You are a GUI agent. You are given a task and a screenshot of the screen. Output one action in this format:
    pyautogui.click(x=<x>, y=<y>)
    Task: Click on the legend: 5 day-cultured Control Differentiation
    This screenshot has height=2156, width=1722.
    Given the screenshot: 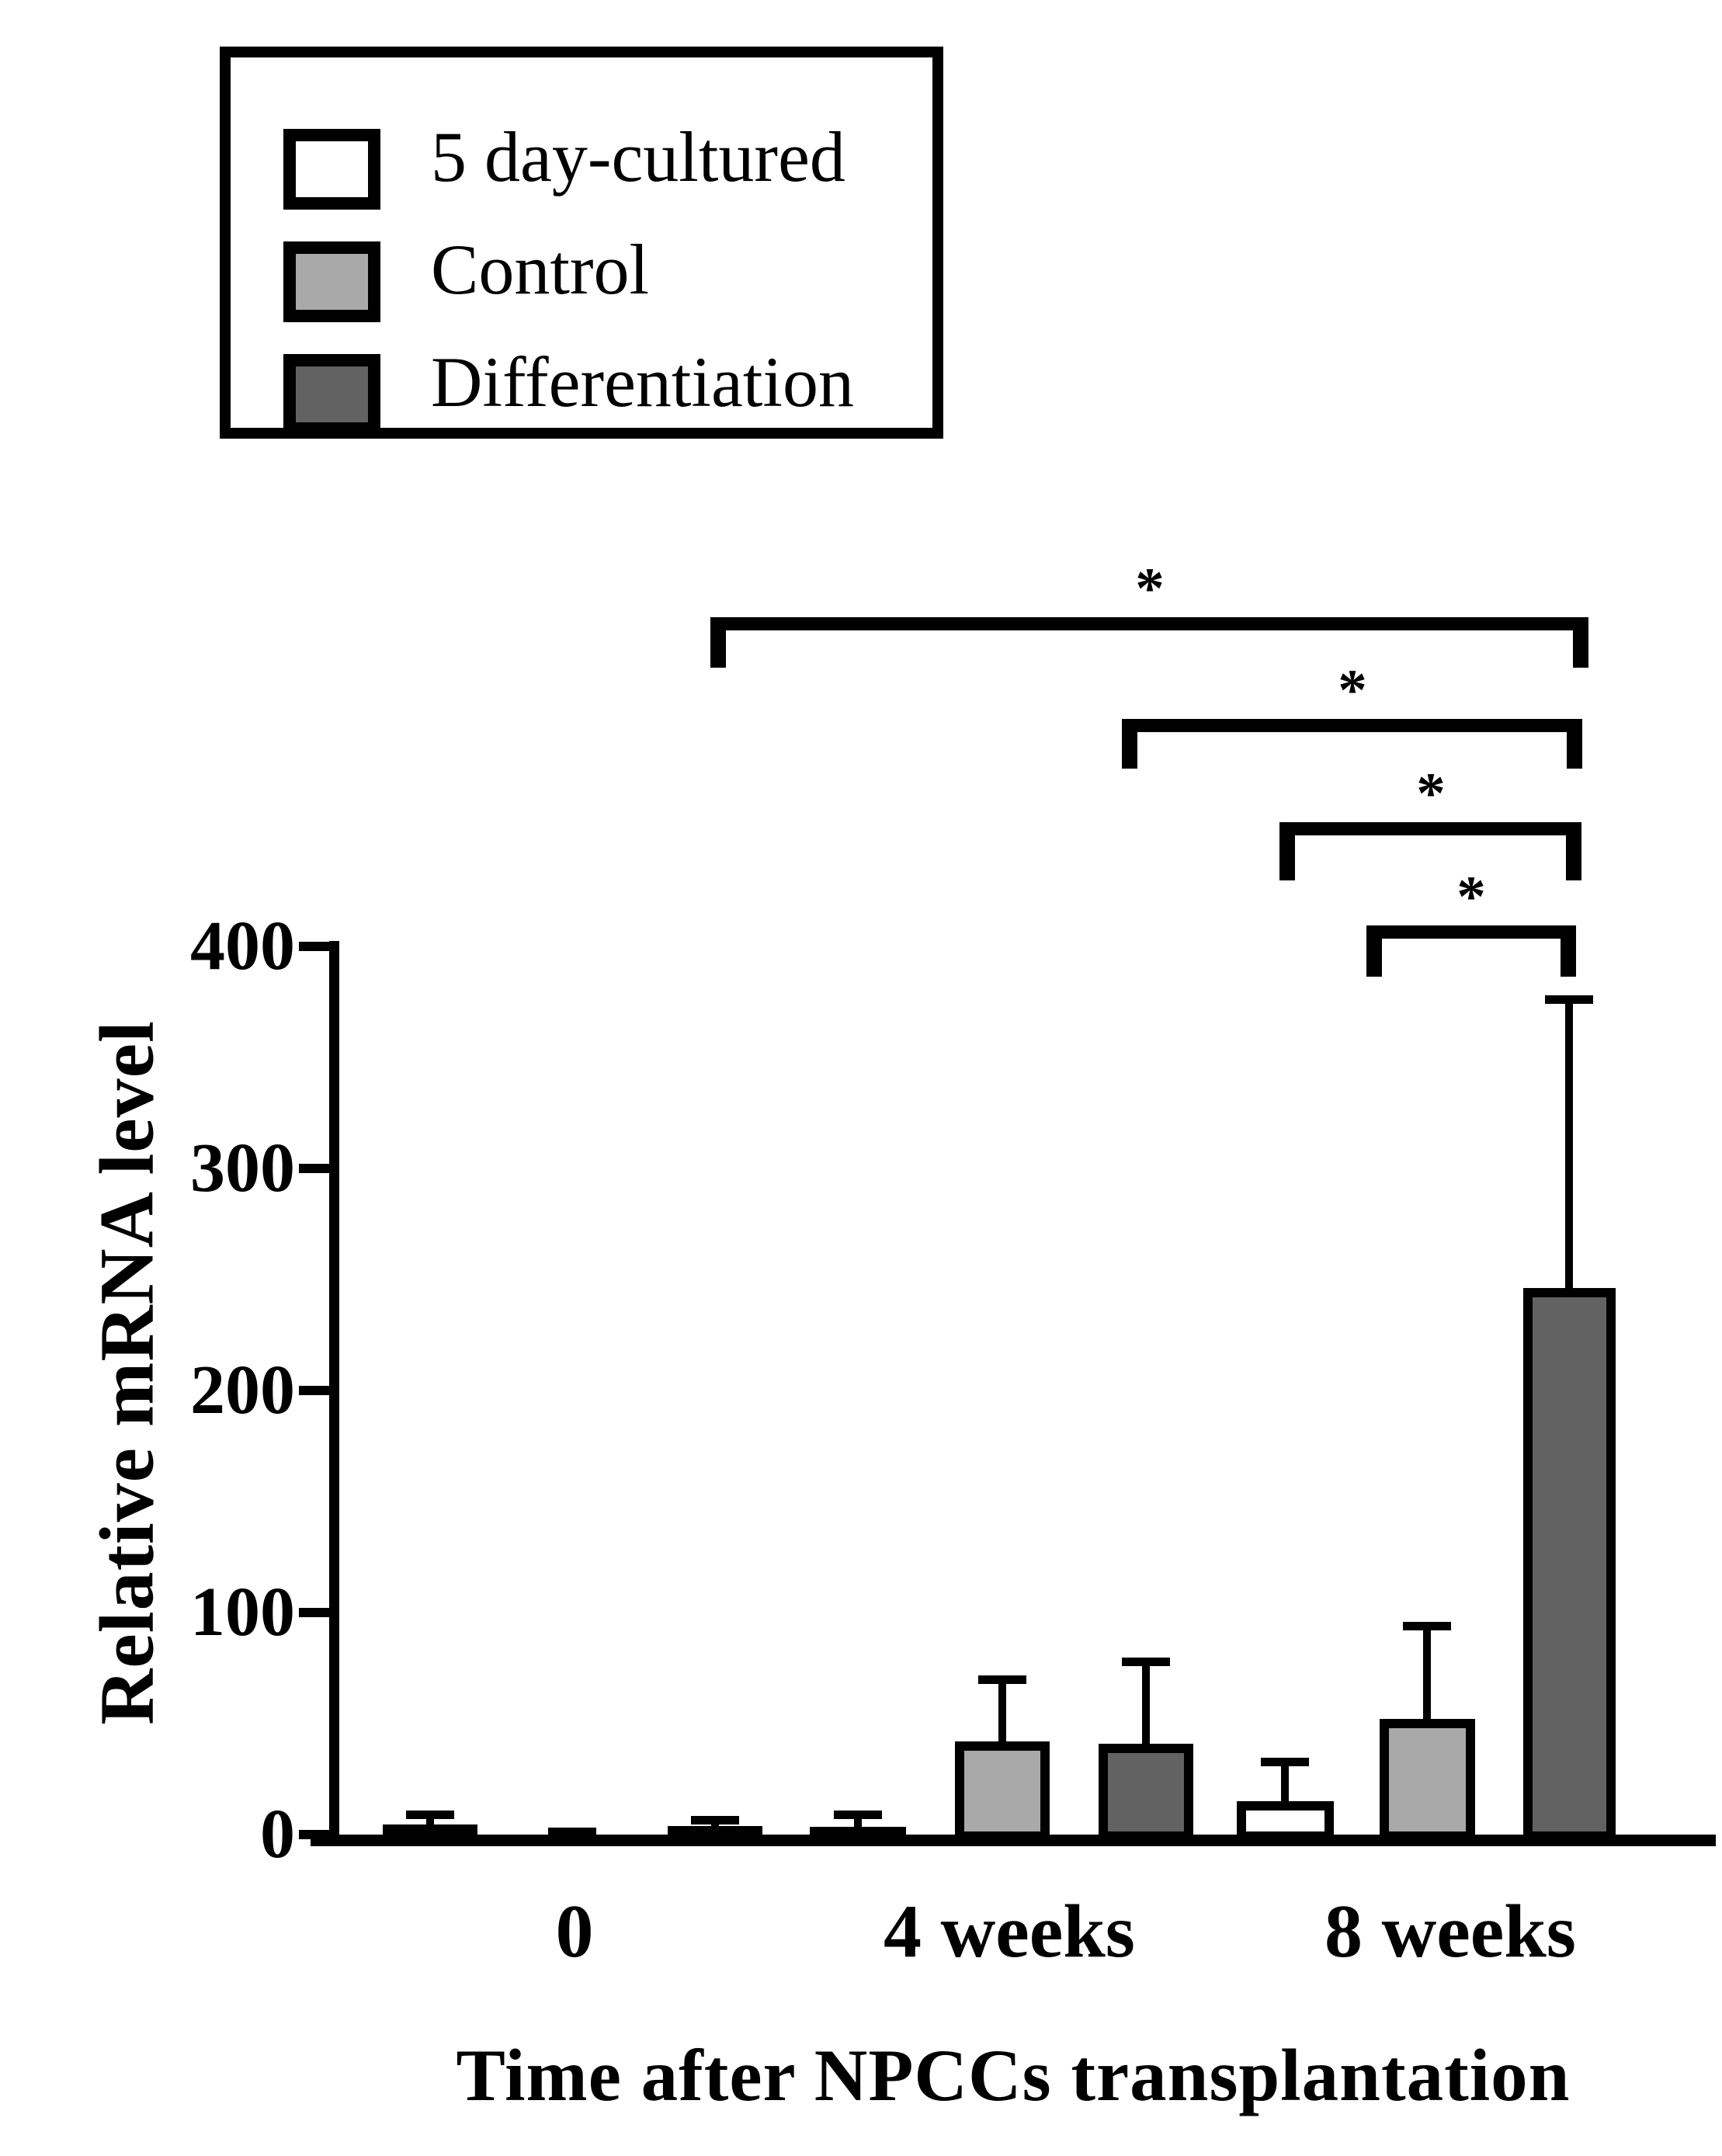 What is the action you would take?
    pyautogui.click(x=582, y=243)
    